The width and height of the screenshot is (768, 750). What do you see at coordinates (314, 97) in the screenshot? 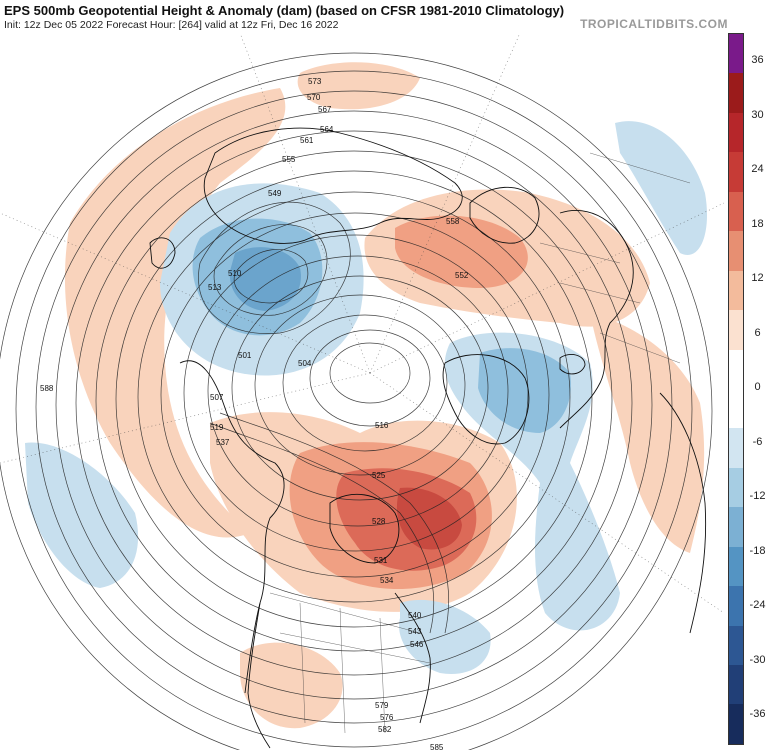
I see `contour-label: 570` at bounding box center [314, 97].